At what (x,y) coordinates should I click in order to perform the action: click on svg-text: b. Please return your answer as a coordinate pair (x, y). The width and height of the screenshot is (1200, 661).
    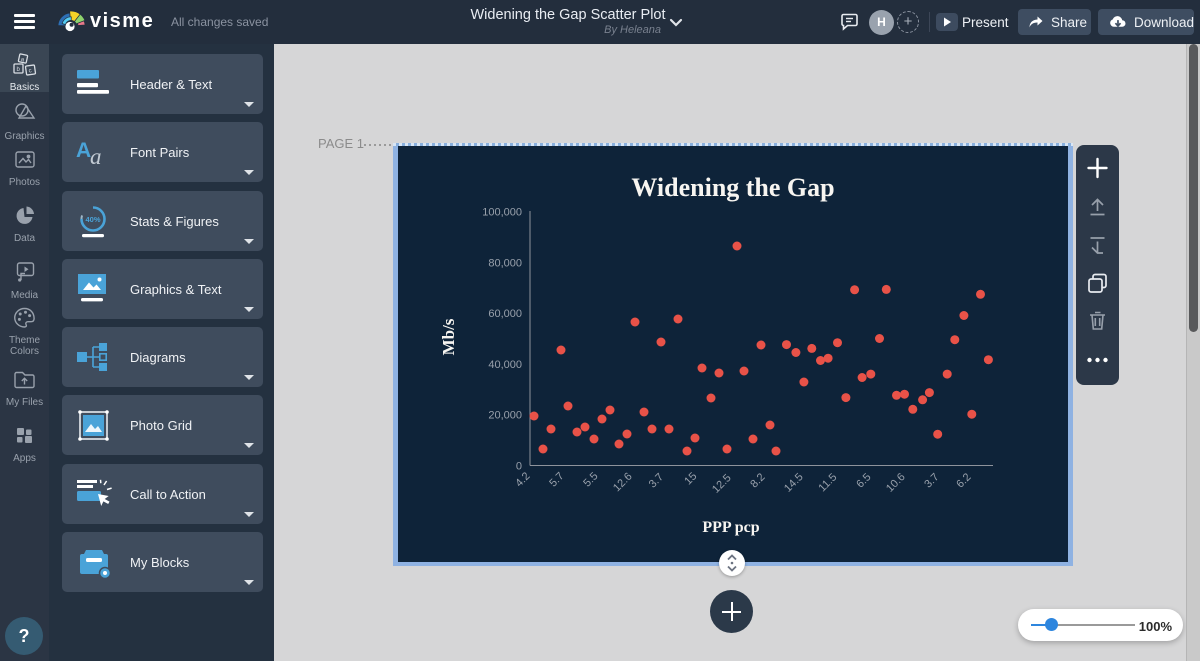
    Looking at the image, I should click on (18, 70).